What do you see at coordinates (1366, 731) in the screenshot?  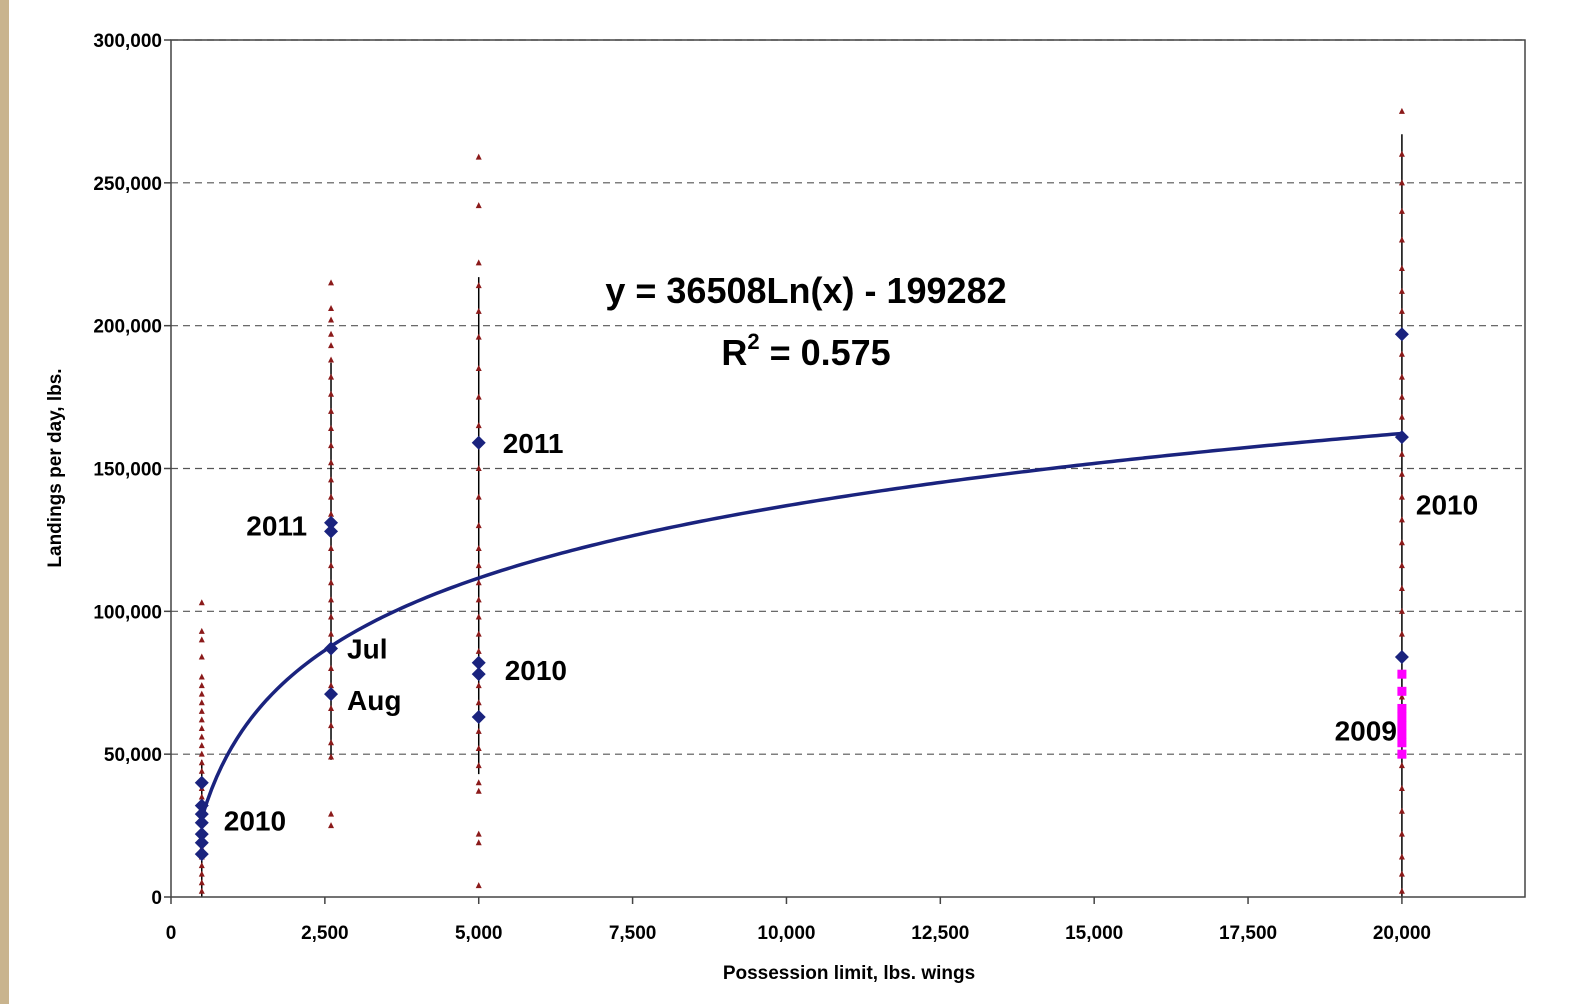 I see `annotation-label: 2009` at bounding box center [1366, 731].